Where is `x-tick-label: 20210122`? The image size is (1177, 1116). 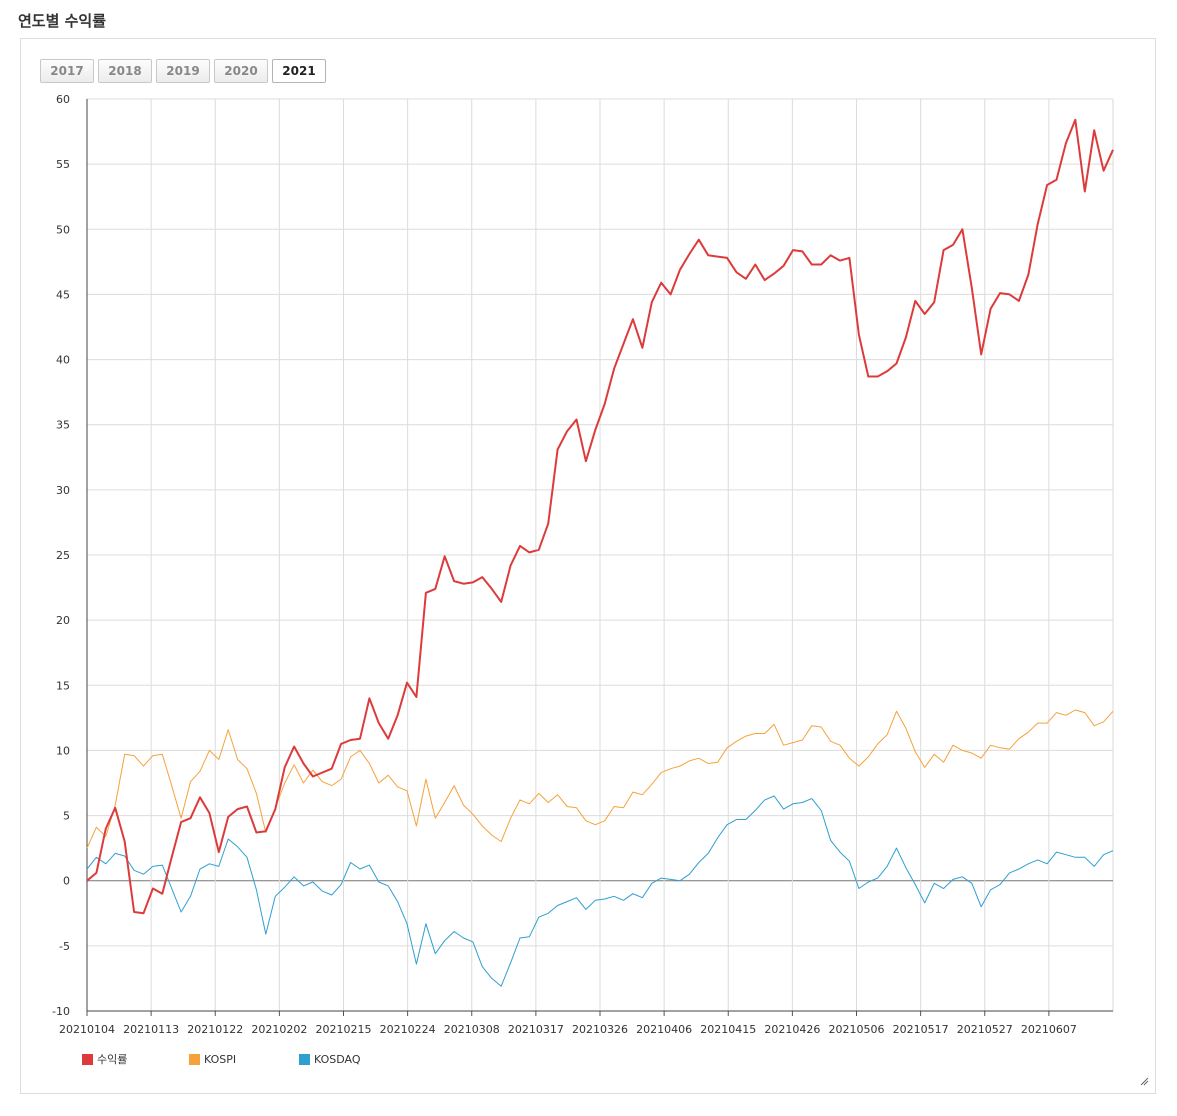 x-tick-label: 20210122 is located at coordinates (215, 1029).